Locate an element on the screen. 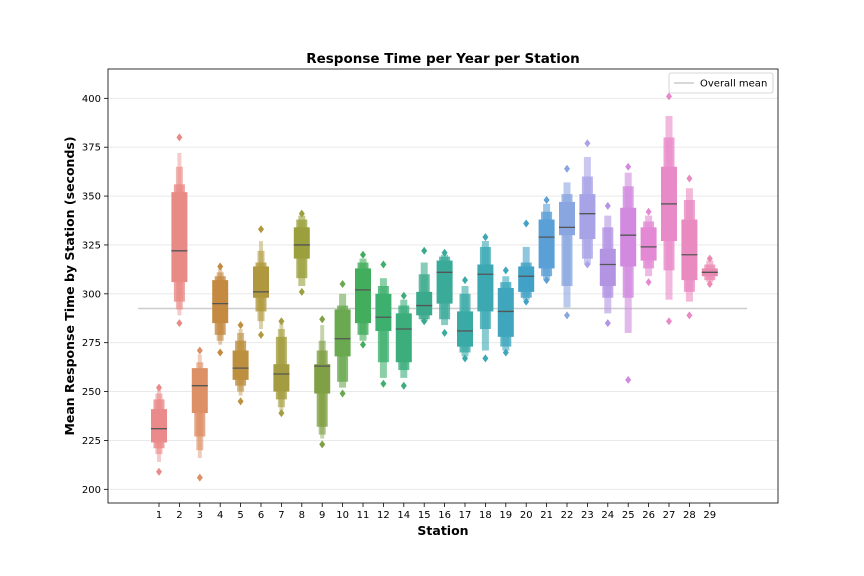 The width and height of the screenshot is (864, 576). legend-label-overall-mean: Overall mean is located at coordinates (733, 84).